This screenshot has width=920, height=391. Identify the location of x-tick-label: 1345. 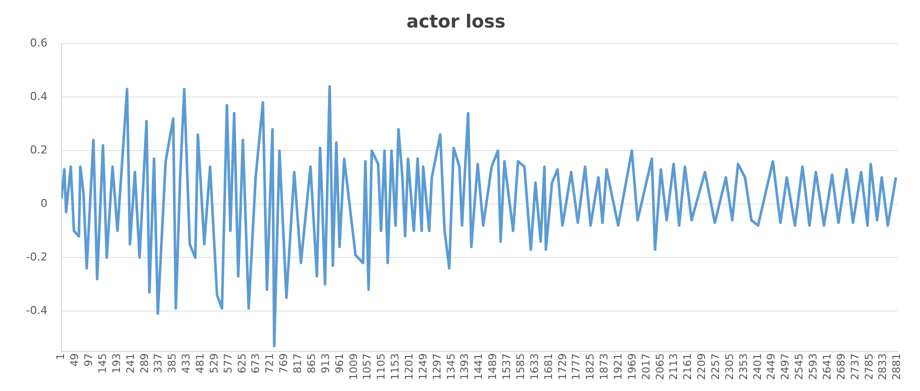
(451, 366).